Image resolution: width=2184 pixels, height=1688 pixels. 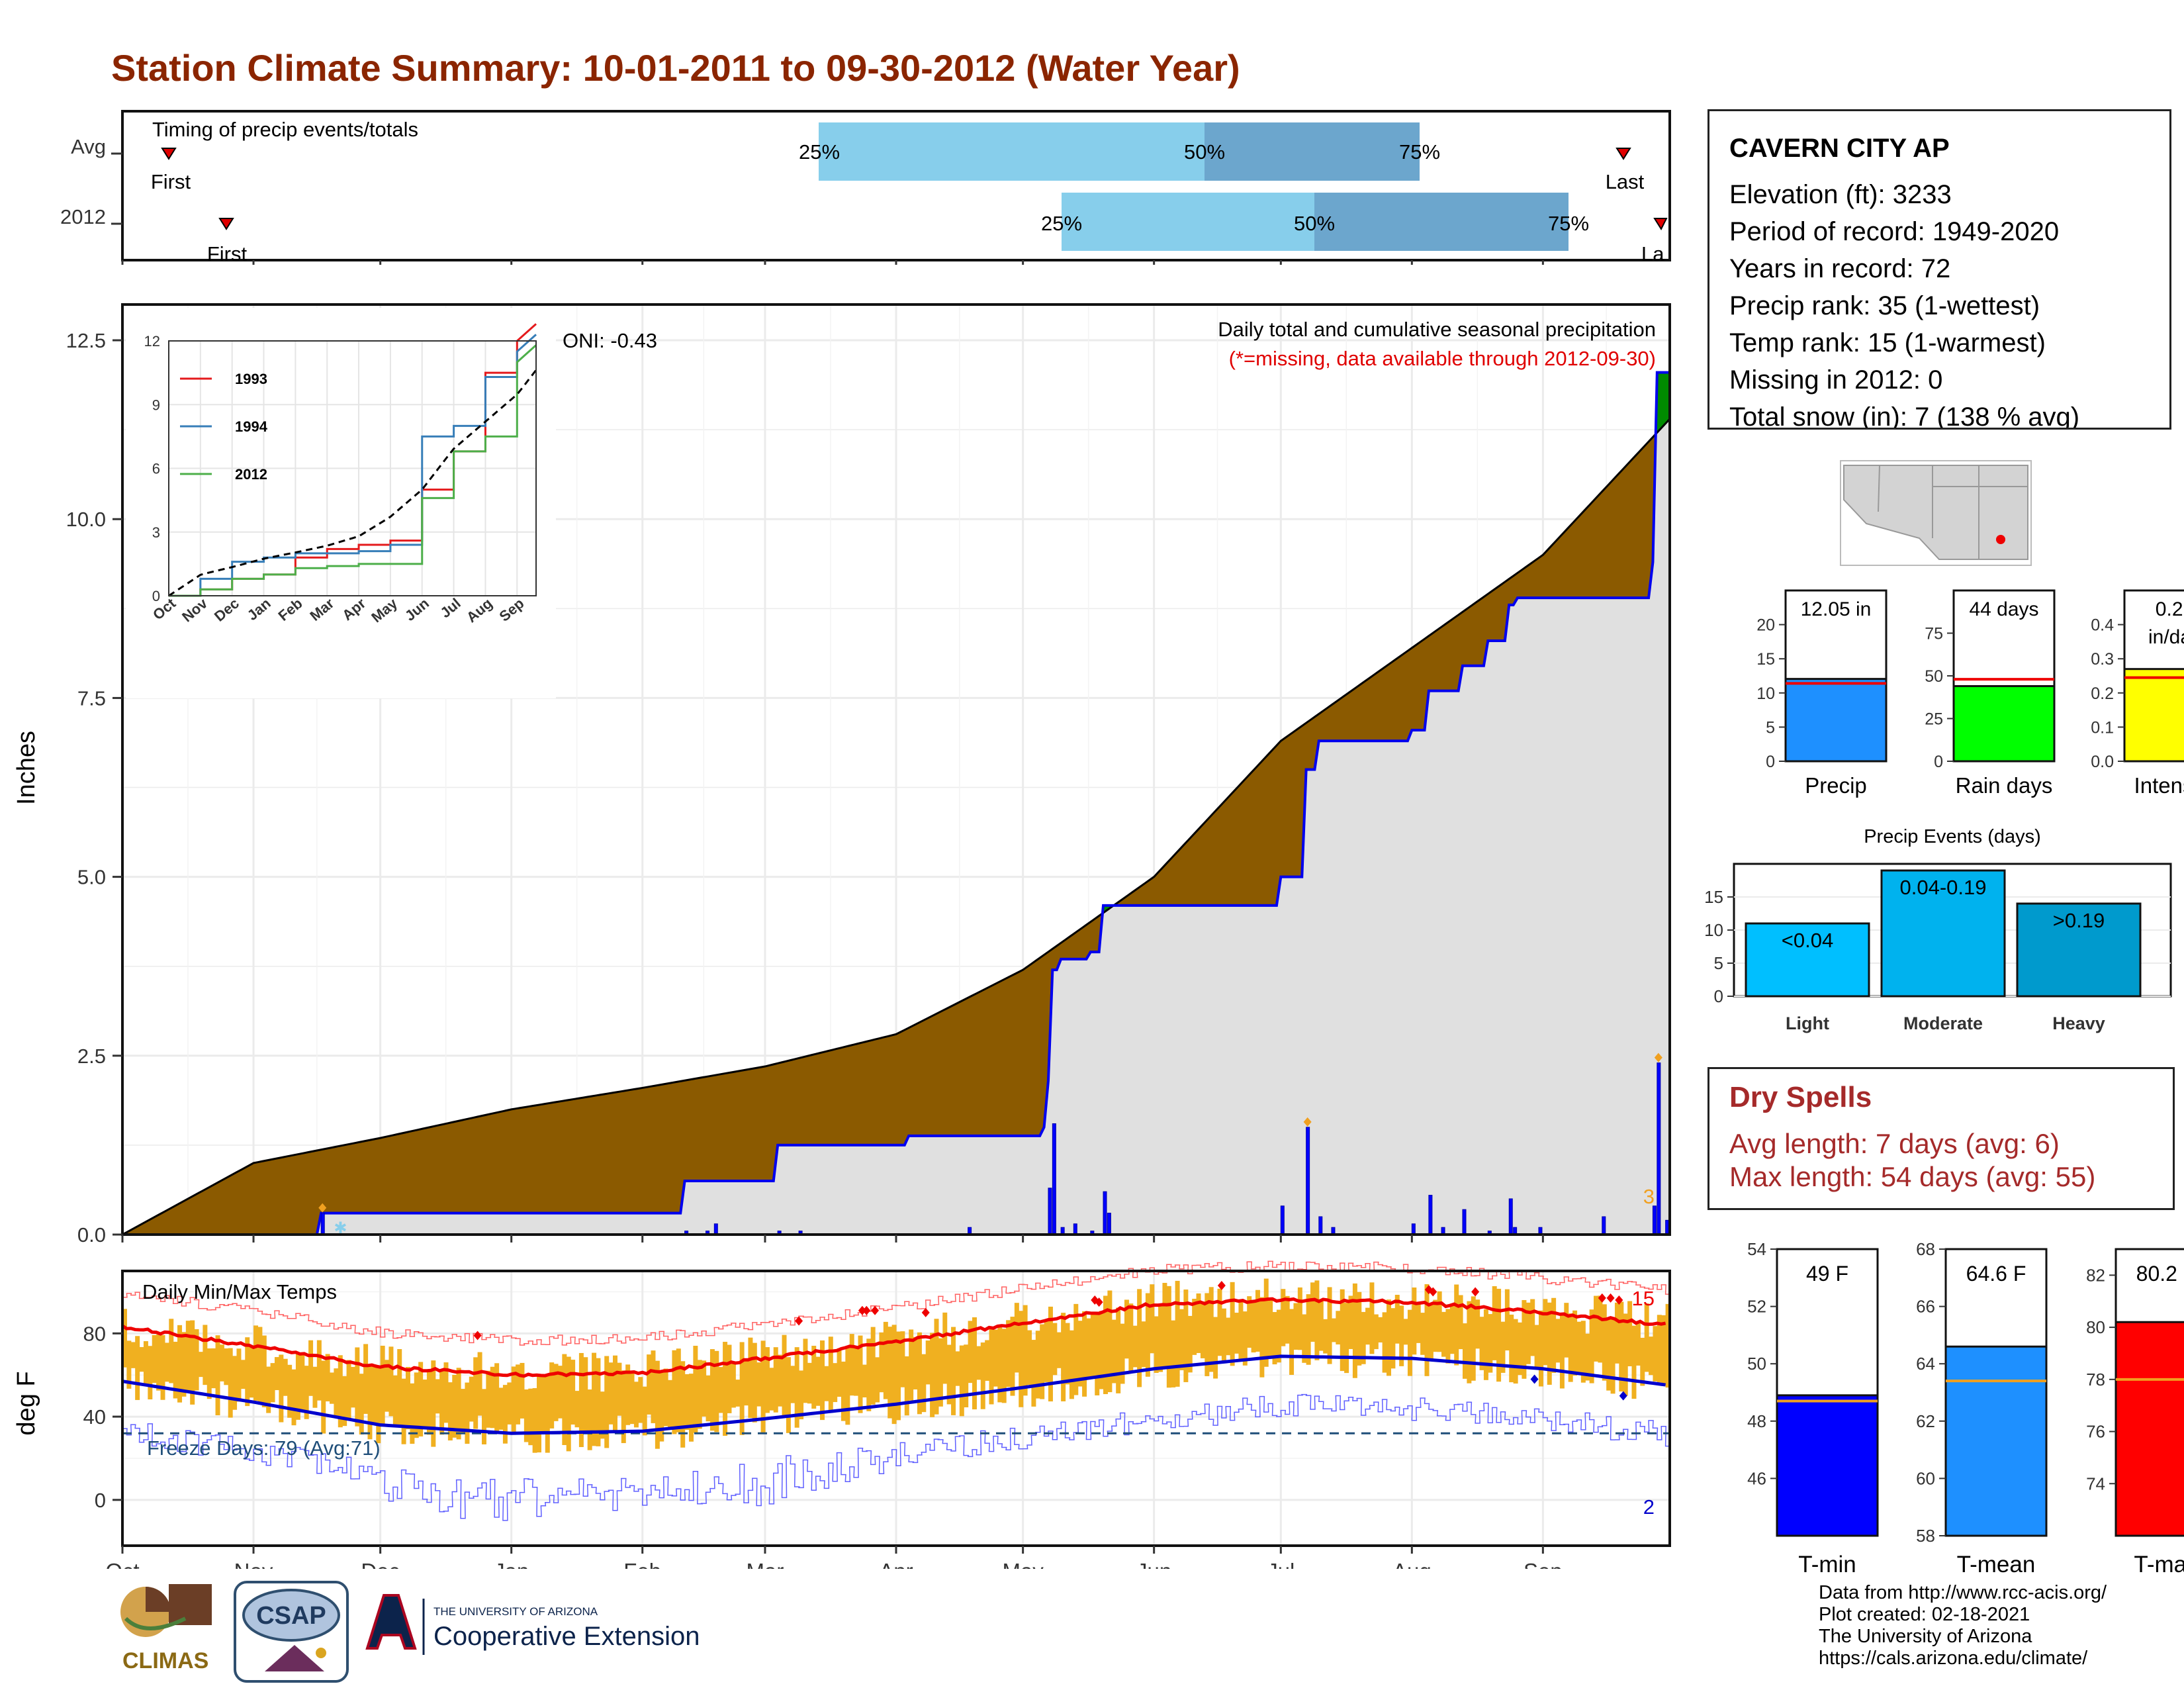 I want to click on temp-ytick: 0, so click(x=100, y=1500).